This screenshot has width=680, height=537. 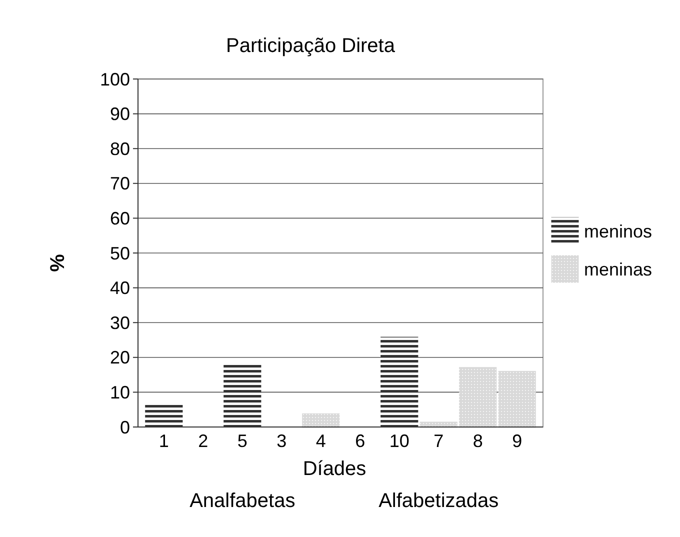 What do you see at coordinates (120, 218) in the screenshot?
I see `y-tick-label: 60` at bounding box center [120, 218].